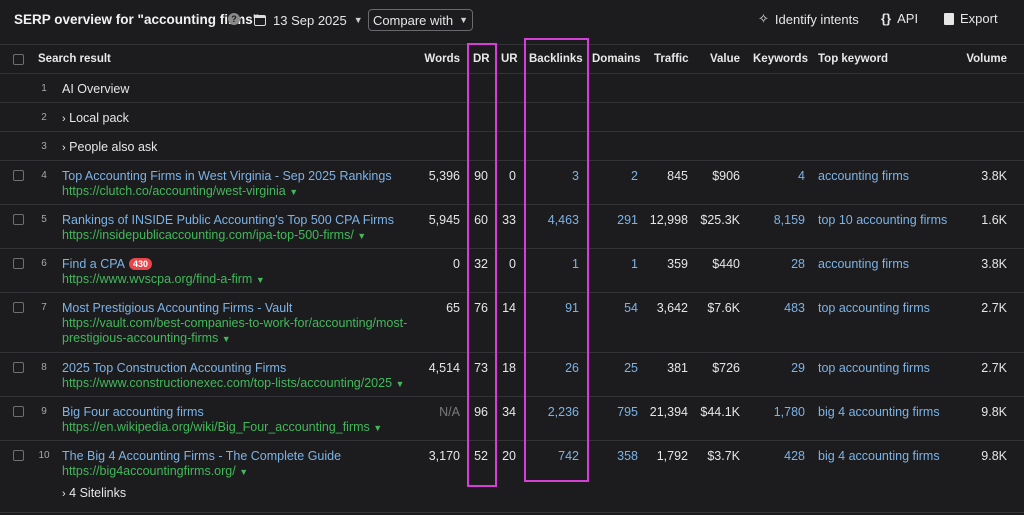 This screenshot has height=515, width=1024. Describe the element at coordinates (780, 59) in the screenshot. I see `col-keywords: Keywords` at that location.